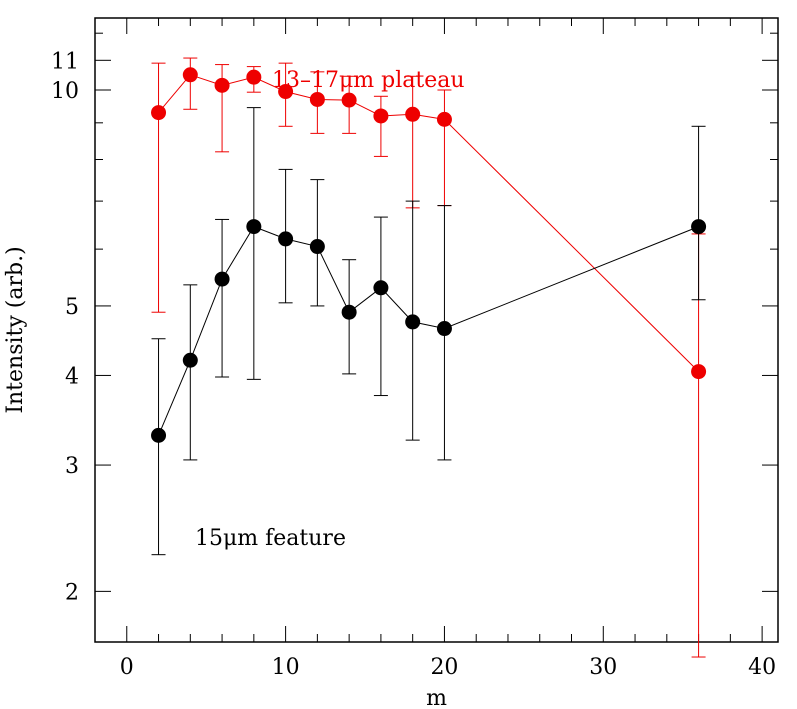  What do you see at coordinates (72, 307) in the screenshot?
I see `y-tick-label: 5` at bounding box center [72, 307].